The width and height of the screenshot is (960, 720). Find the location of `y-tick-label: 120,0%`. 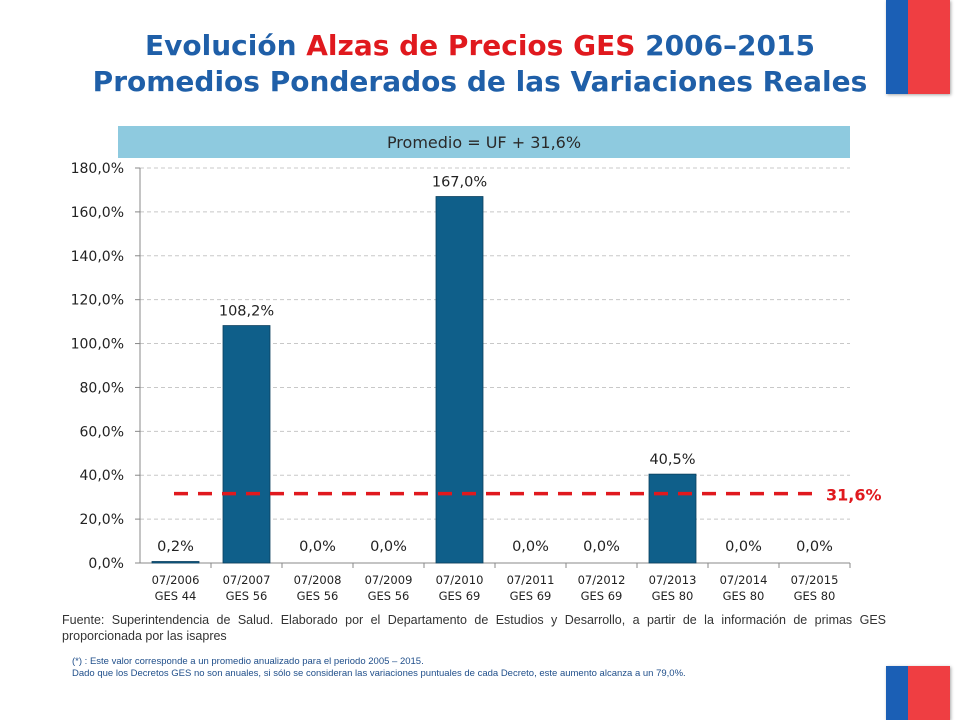

y-tick-label: 120,0% is located at coordinates (97, 301).